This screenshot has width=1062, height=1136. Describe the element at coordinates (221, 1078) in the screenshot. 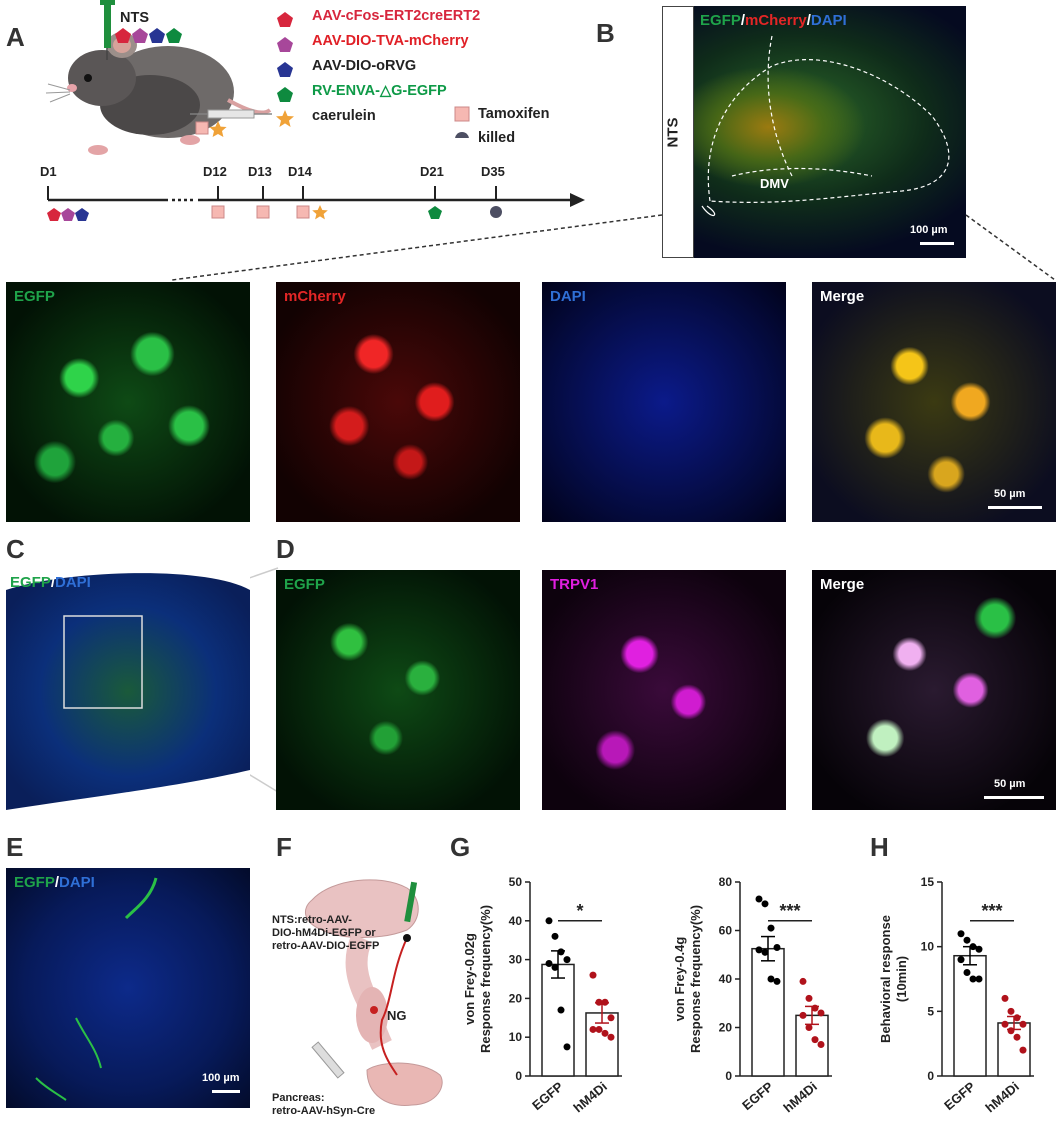

I see `panel-e-scale-label: 100 µm` at that location.